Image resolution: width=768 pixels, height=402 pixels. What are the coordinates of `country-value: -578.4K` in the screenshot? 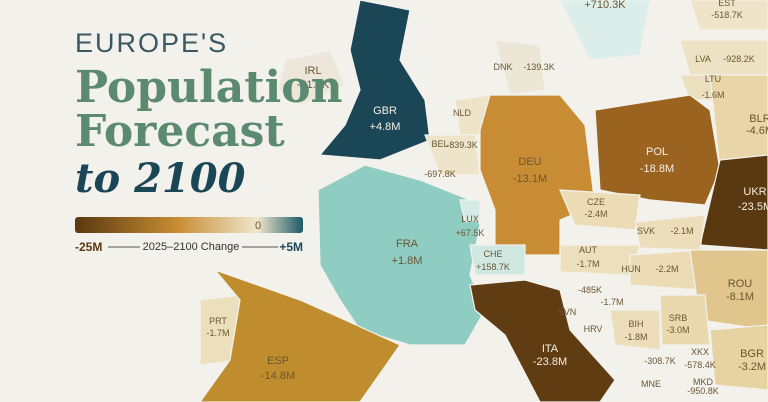 It's located at (700, 365).